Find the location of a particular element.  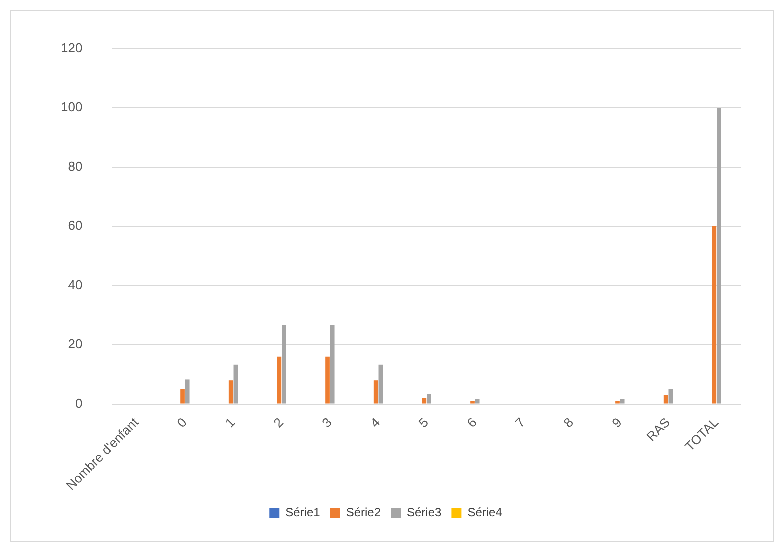

x-tick-label: 9 is located at coordinates (617, 422).